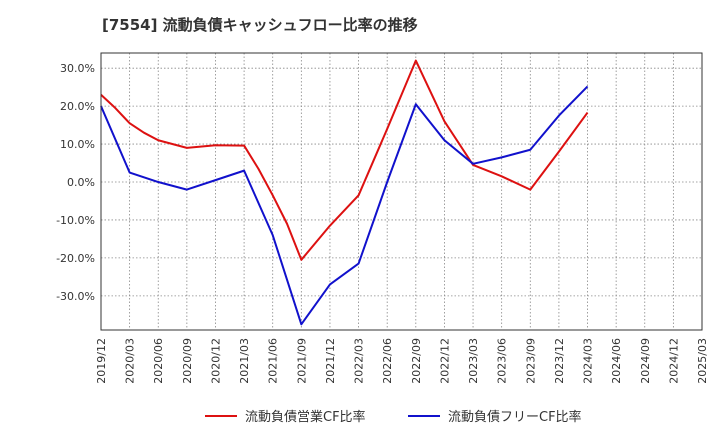 Image resolution: width=720 pixels, height=440 pixels. What do you see at coordinates (130, 361) in the screenshot?
I see `x-tick-label: 2020/03` at bounding box center [130, 361].